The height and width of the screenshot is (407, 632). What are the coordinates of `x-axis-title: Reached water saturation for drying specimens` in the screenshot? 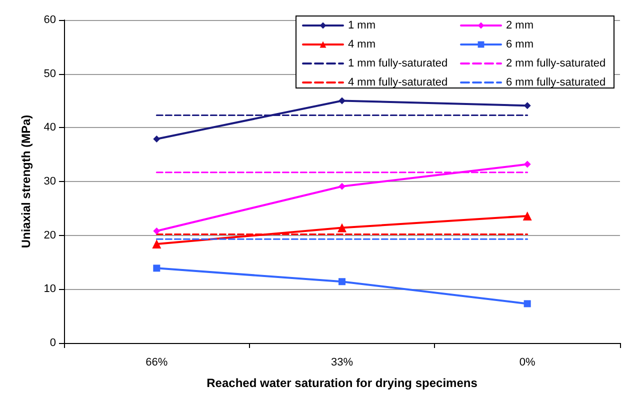 It's located at (342, 383).